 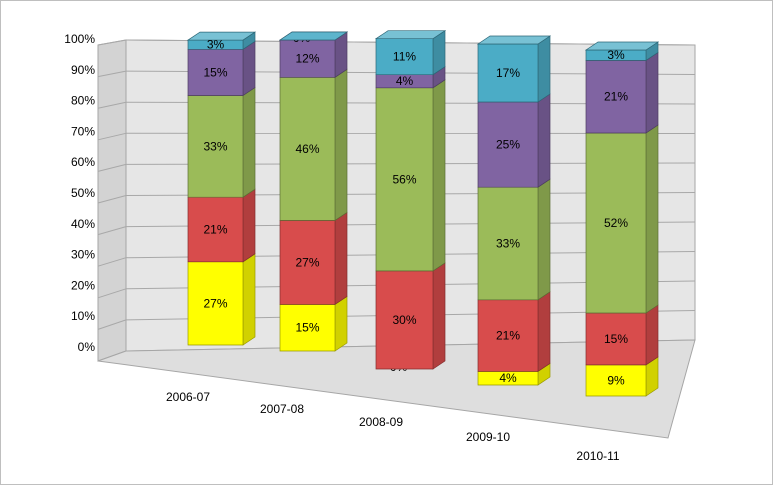 What do you see at coordinates (307, 149) in the screenshot?
I see `data-label: 46%` at bounding box center [307, 149].